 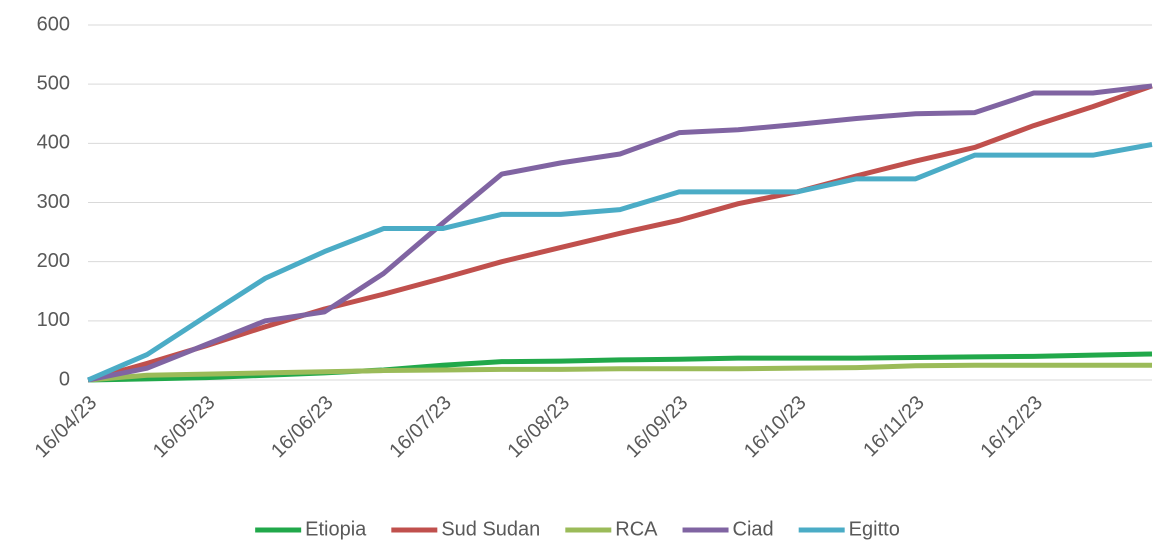 What do you see at coordinates (336, 529) in the screenshot?
I see `legend-label: Etiopia` at bounding box center [336, 529].